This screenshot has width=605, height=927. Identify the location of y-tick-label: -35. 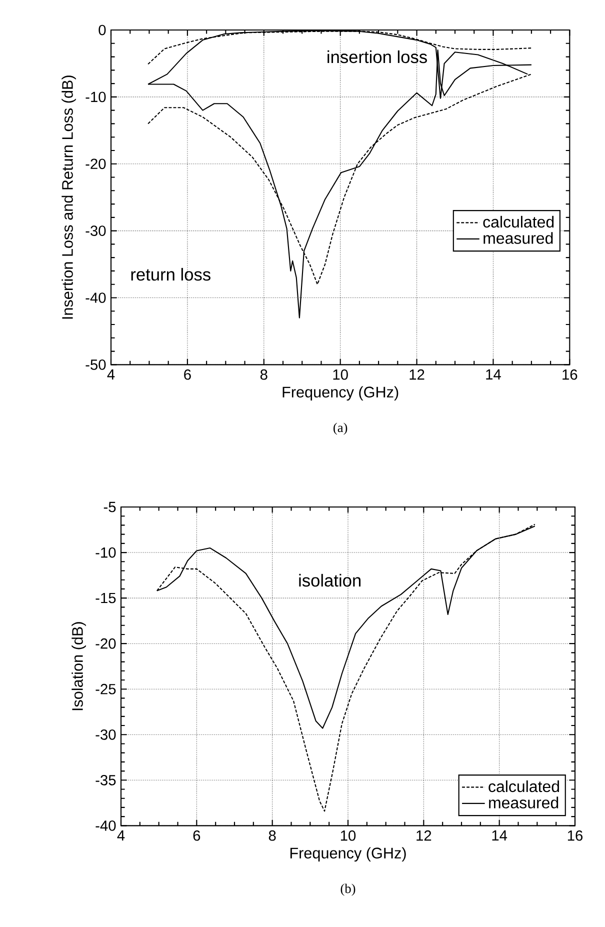
(106, 780).